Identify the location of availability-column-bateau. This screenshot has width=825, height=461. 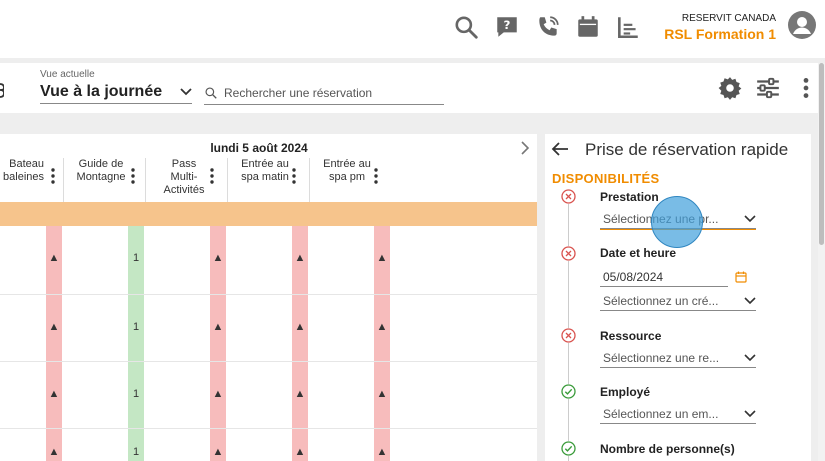
(54, 343).